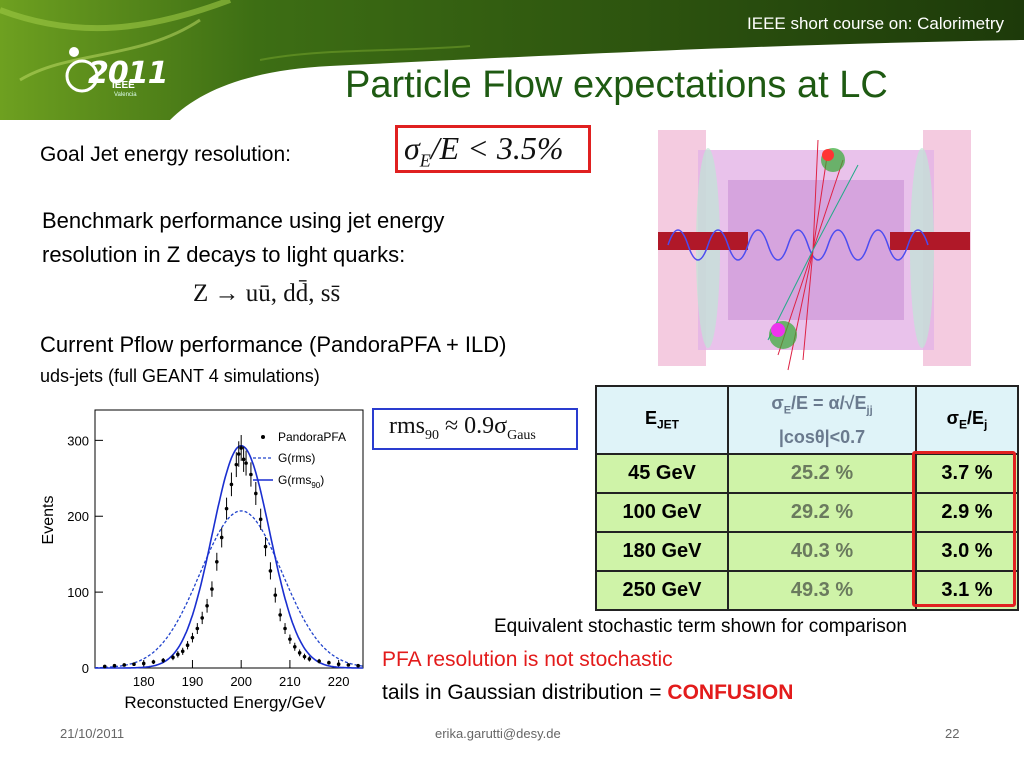 The image size is (1024, 768). I want to click on cell-stochastic: 49.3 %, so click(822, 590).